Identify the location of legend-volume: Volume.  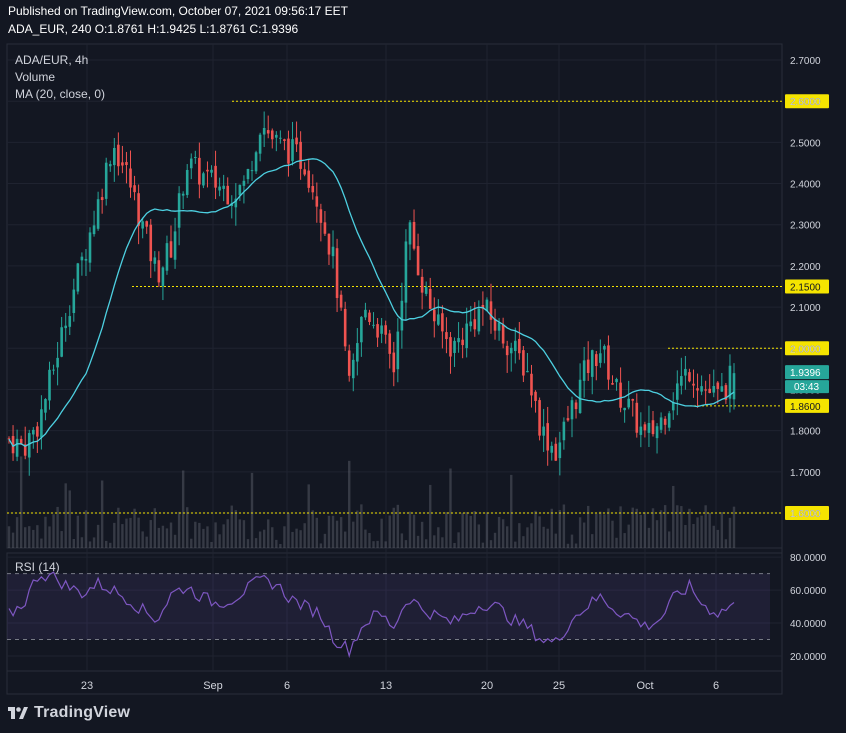
(35, 77).